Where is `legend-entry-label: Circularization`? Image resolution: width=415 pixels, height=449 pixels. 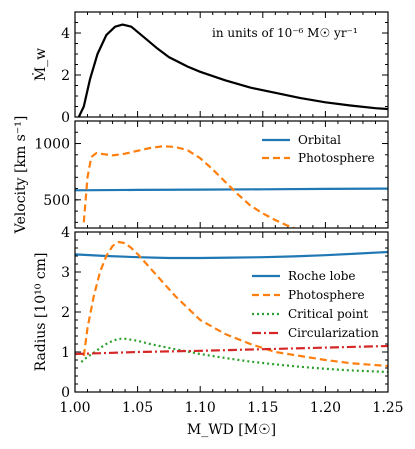 legend-entry-label: Circularization is located at coordinates (333, 333).